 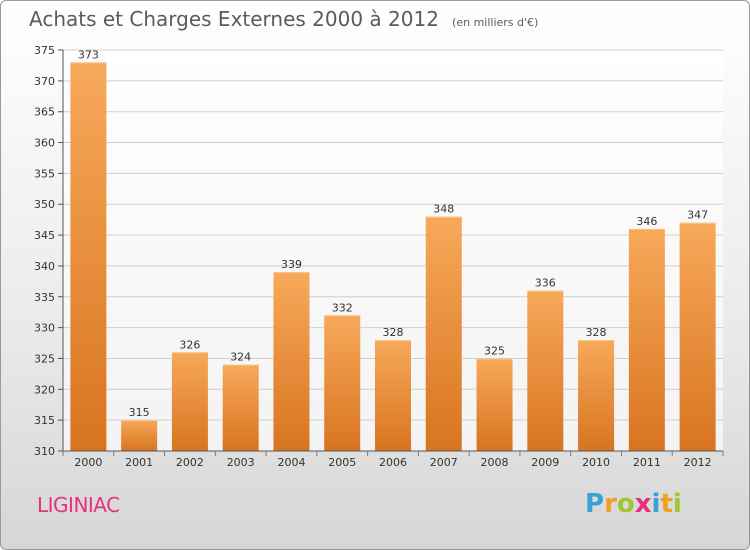 What do you see at coordinates (189, 401) in the screenshot?
I see `bar-2002` at bounding box center [189, 401].